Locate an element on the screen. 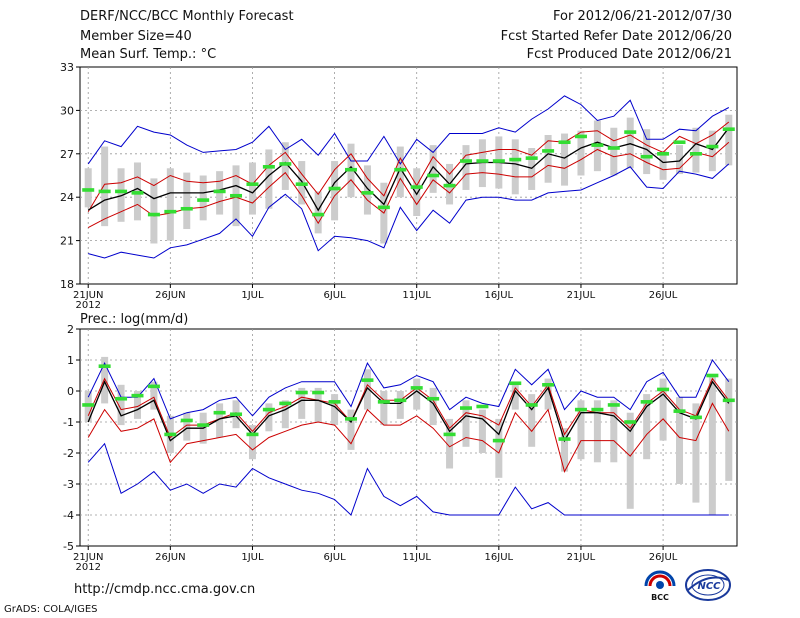 Image resolution: width=800 pixels, height=618 pixels. grads-credit: GrADS: COLA/IGES is located at coordinates (51, 609).